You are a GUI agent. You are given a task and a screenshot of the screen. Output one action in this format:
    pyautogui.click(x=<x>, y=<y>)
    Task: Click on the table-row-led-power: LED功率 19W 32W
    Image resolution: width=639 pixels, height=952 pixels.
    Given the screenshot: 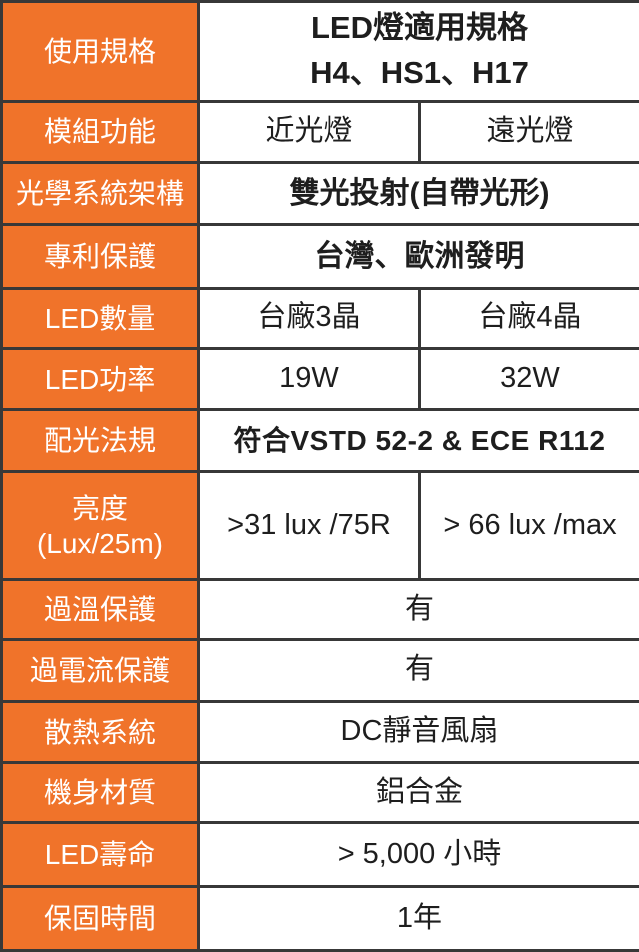 What is the action you would take?
    pyautogui.click(x=319, y=379)
    